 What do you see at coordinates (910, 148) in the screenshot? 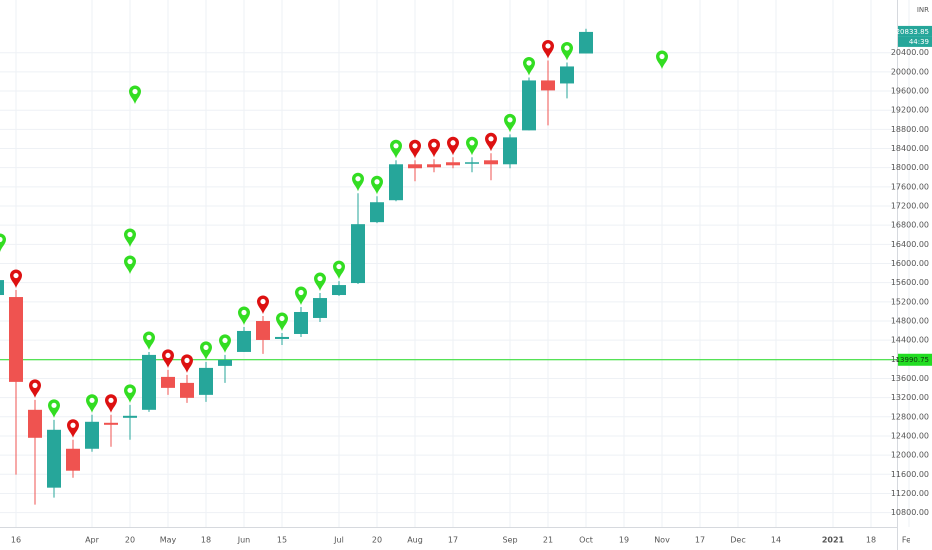
I see `y-tick-label: 18400.00` at bounding box center [910, 148].